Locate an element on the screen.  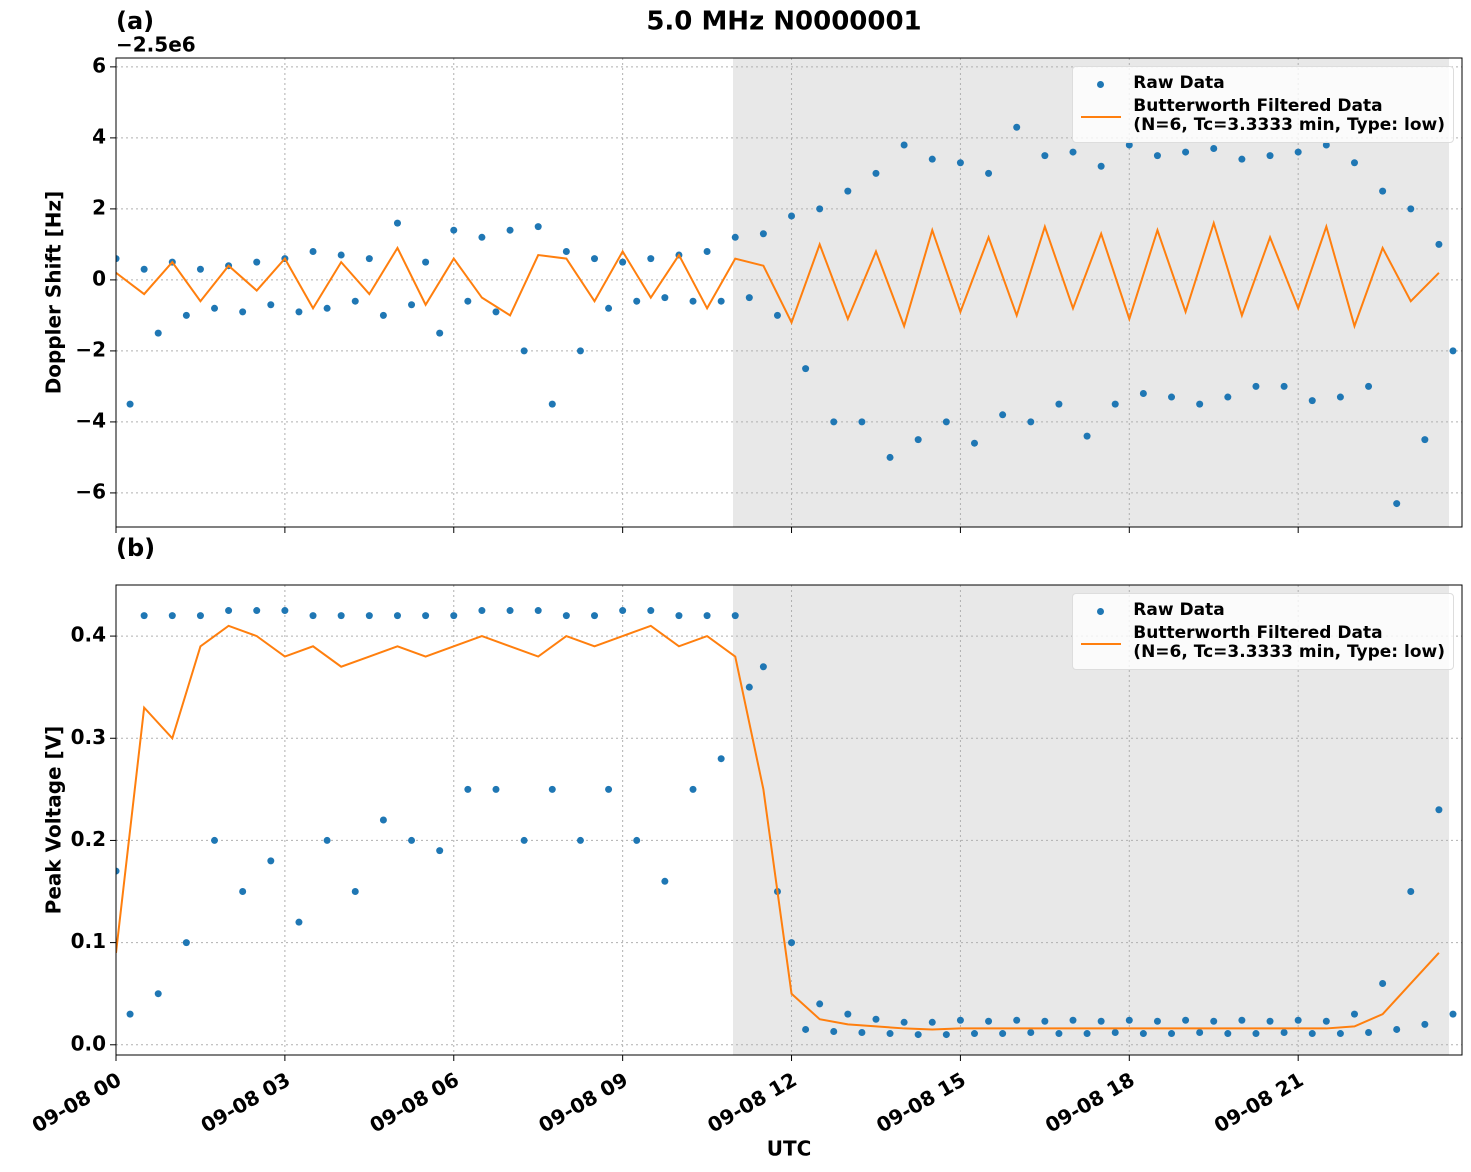
x-axis-label: UTC is located at coordinates (789, 1149).